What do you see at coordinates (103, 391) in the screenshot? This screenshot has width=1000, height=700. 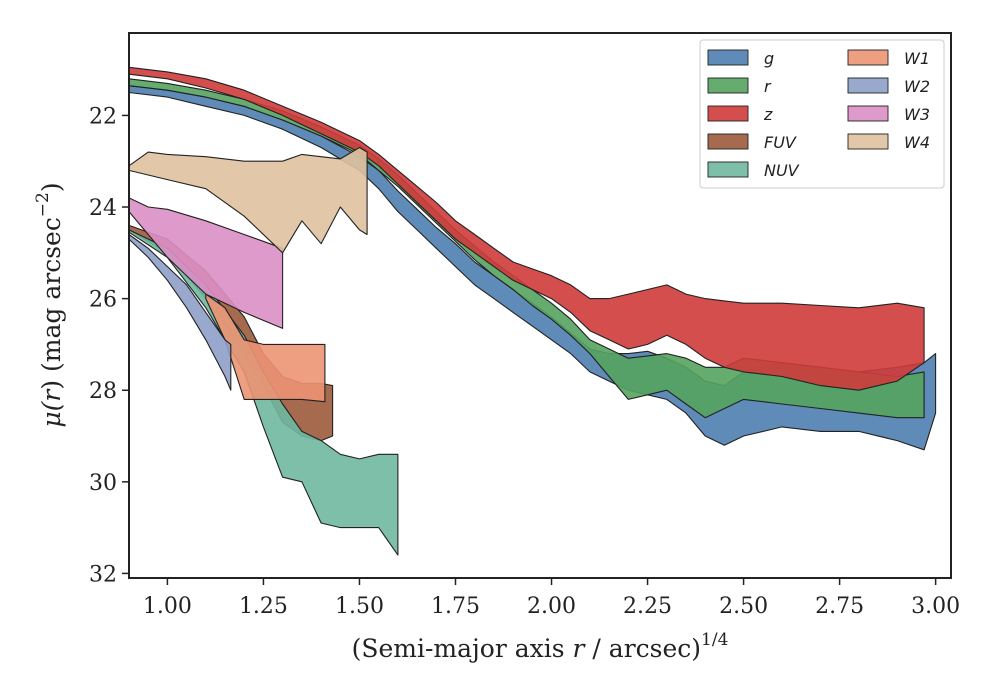 I see `y-tick-label: 28` at bounding box center [103, 391].